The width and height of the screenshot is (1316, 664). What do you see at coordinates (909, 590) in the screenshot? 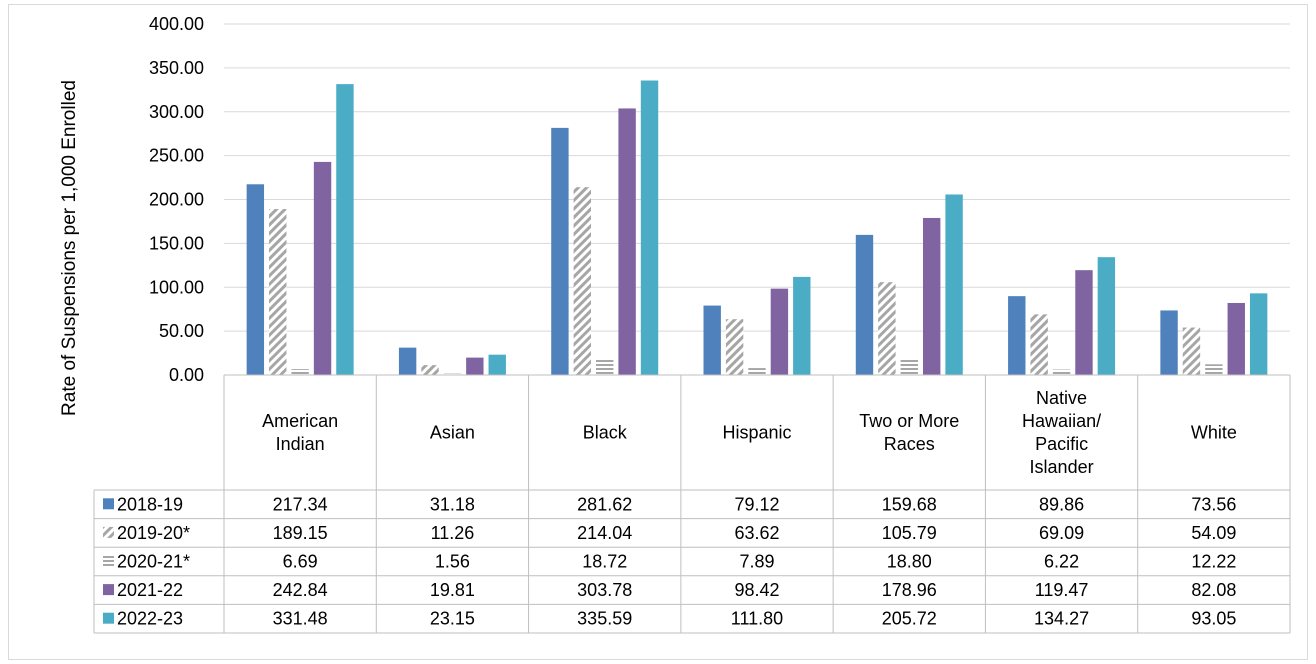
I see `table-value: 178.96` at bounding box center [909, 590].